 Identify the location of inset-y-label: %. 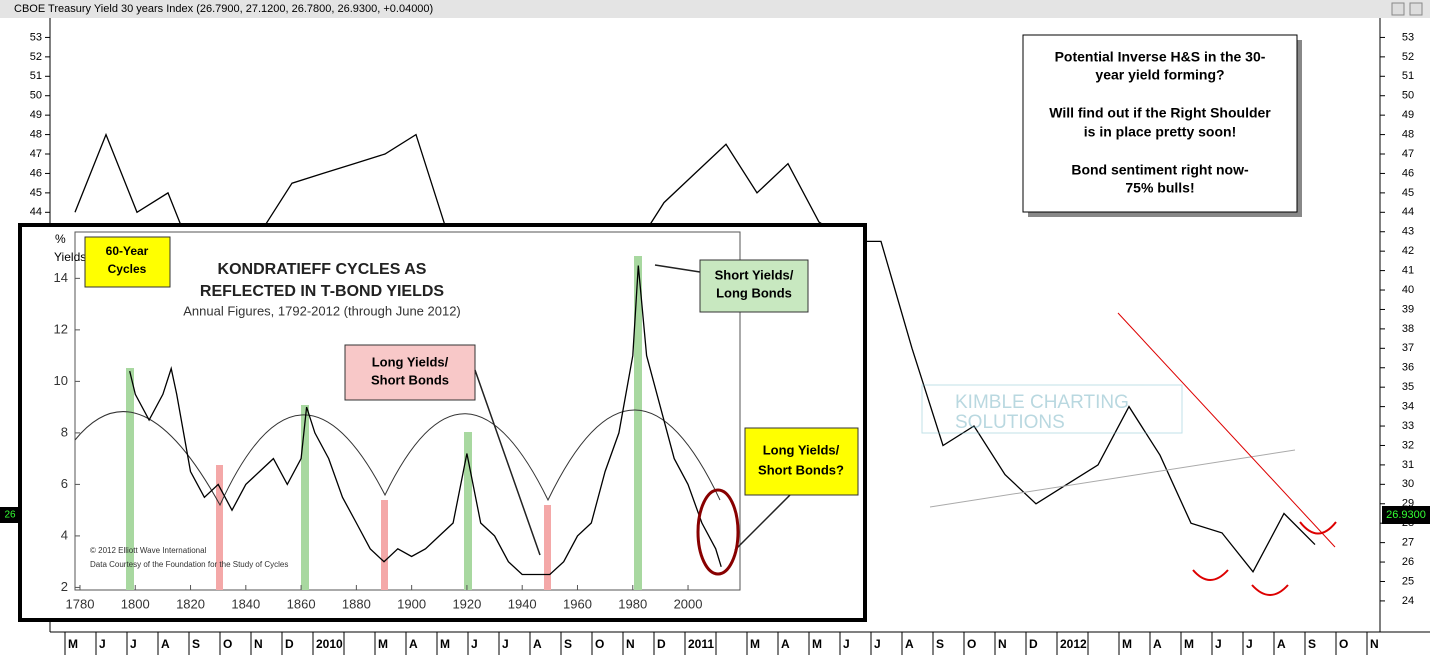
(60, 239).